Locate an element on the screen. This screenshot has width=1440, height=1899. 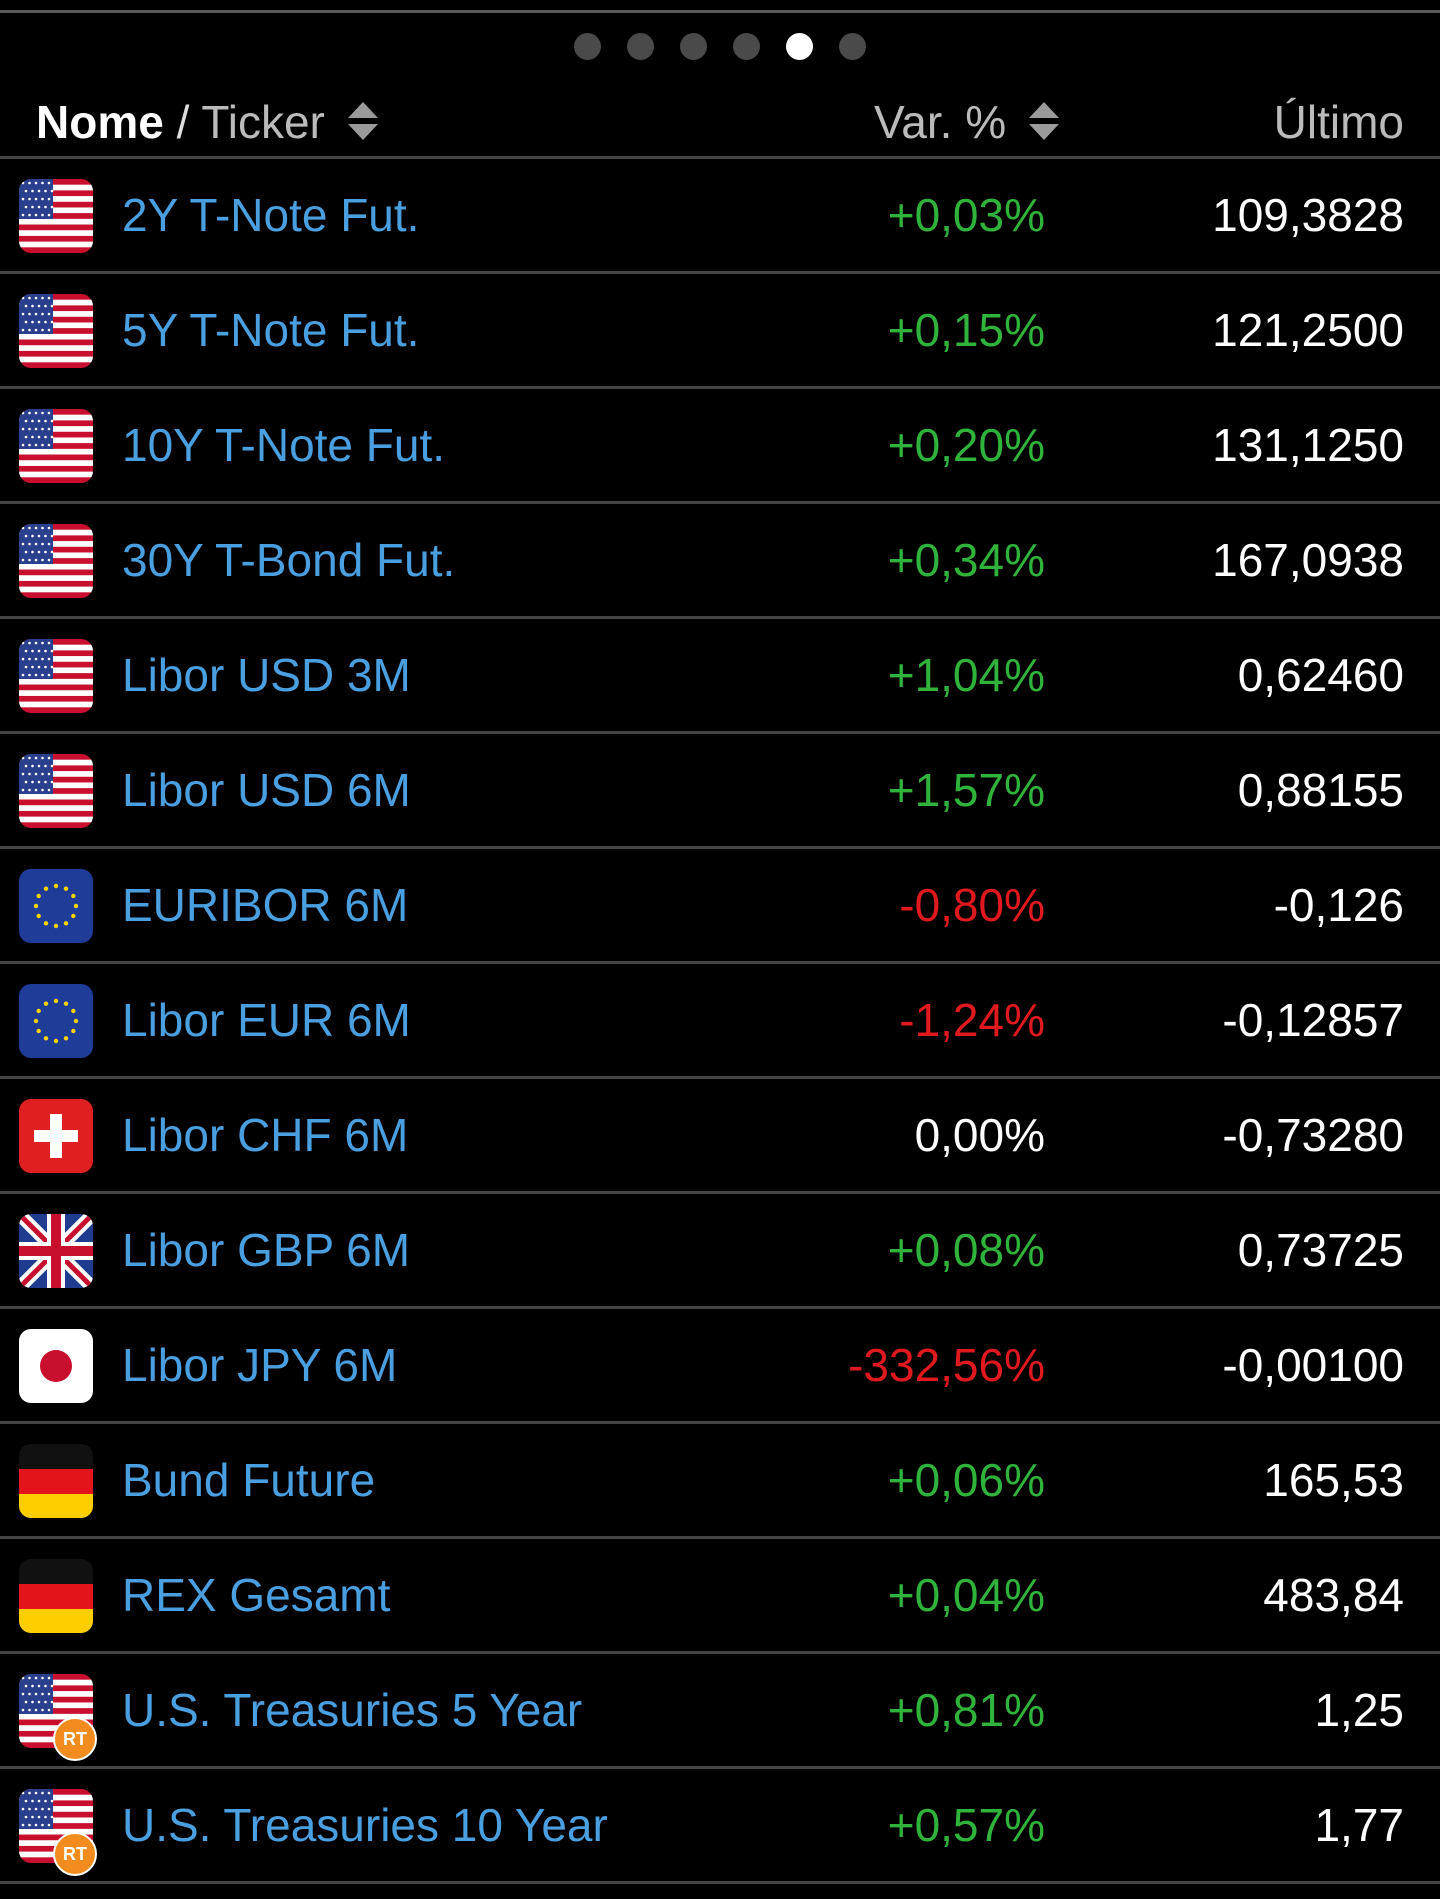
instrument-name-link: Bund Future is located at coordinates (249, 1480).